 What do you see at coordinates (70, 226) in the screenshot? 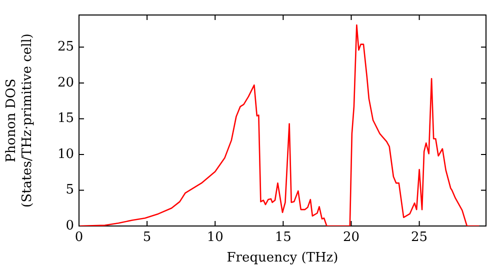
I see `y-tick-label: 0` at bounding box center [70, 226].